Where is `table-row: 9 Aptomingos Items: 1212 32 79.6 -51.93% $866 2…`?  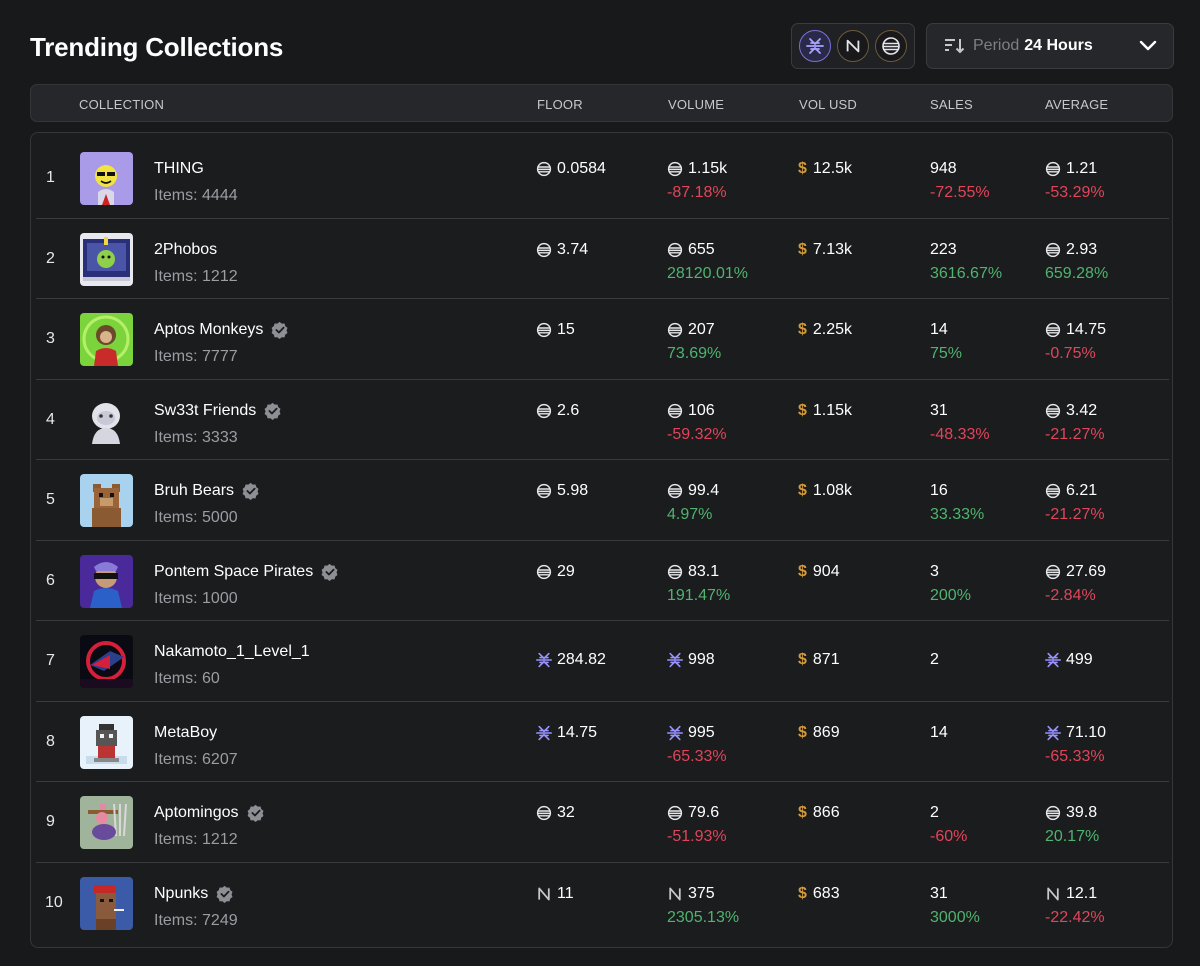 table-row: 9 Aptomingos Items: 1212 32 79.6 -51.93% $866 2… is located at coordinates (602, 822).